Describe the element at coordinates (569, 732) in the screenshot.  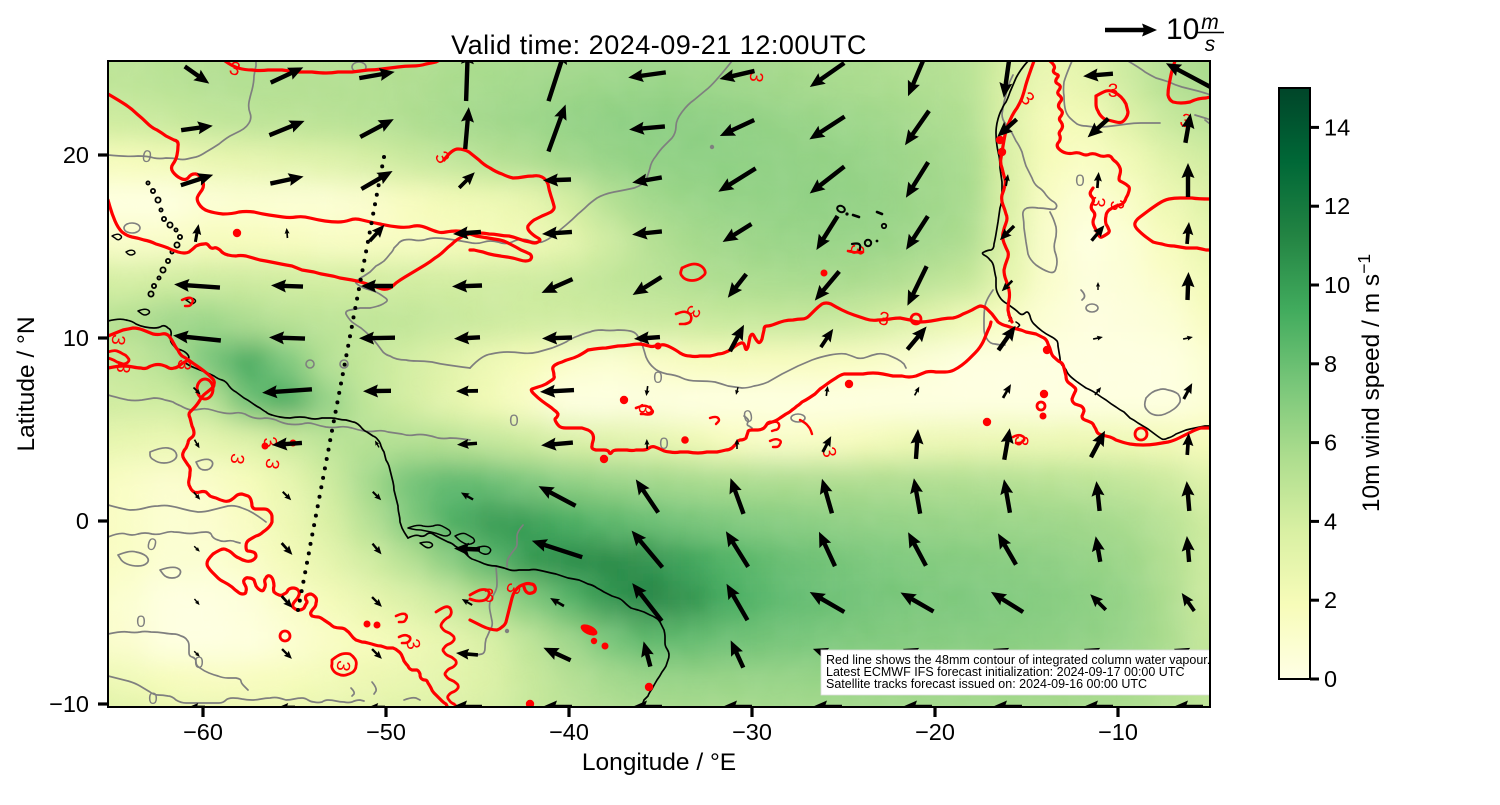
I see `svg-text: −40` at that location.